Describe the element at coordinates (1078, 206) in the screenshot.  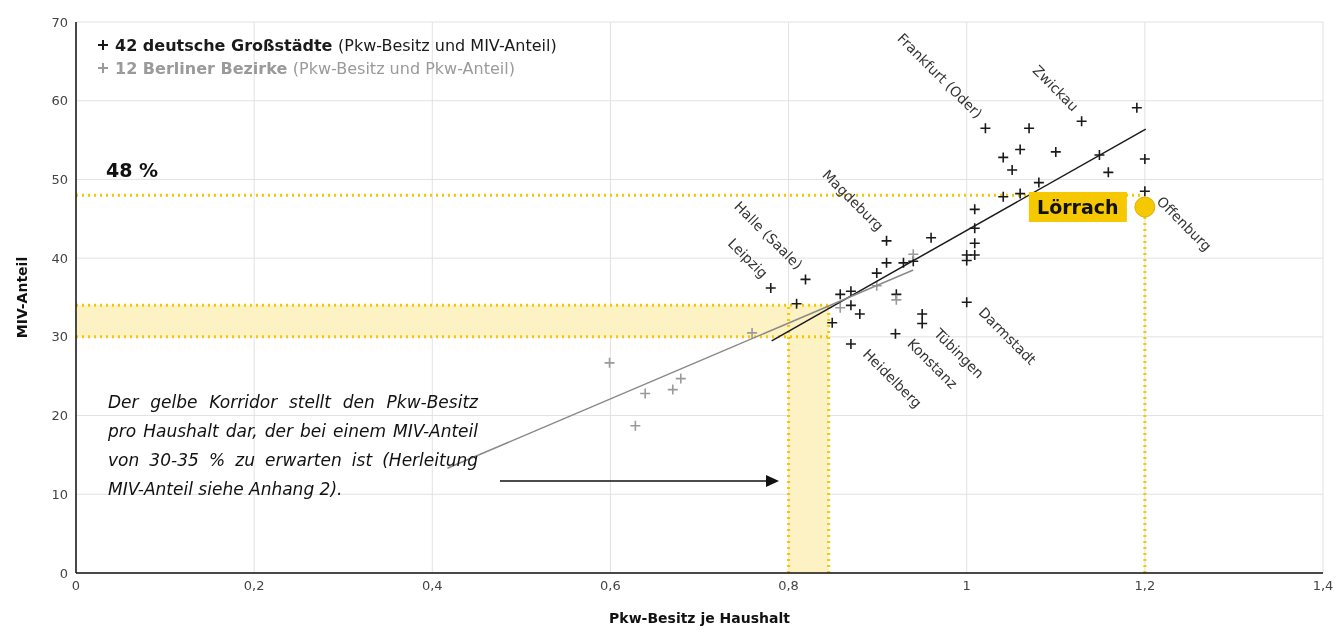
I see `series-label: Lörrach` at that location.